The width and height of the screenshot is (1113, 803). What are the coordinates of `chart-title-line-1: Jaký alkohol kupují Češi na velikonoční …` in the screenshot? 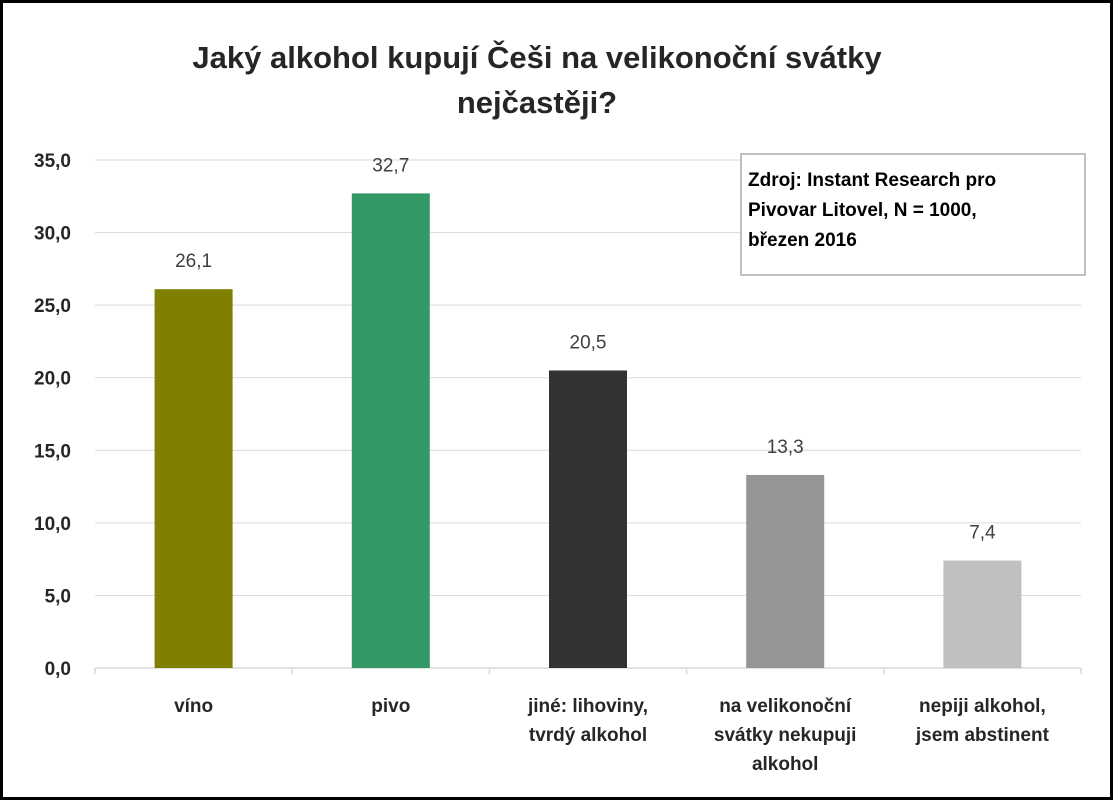 It's located at (537, 57).